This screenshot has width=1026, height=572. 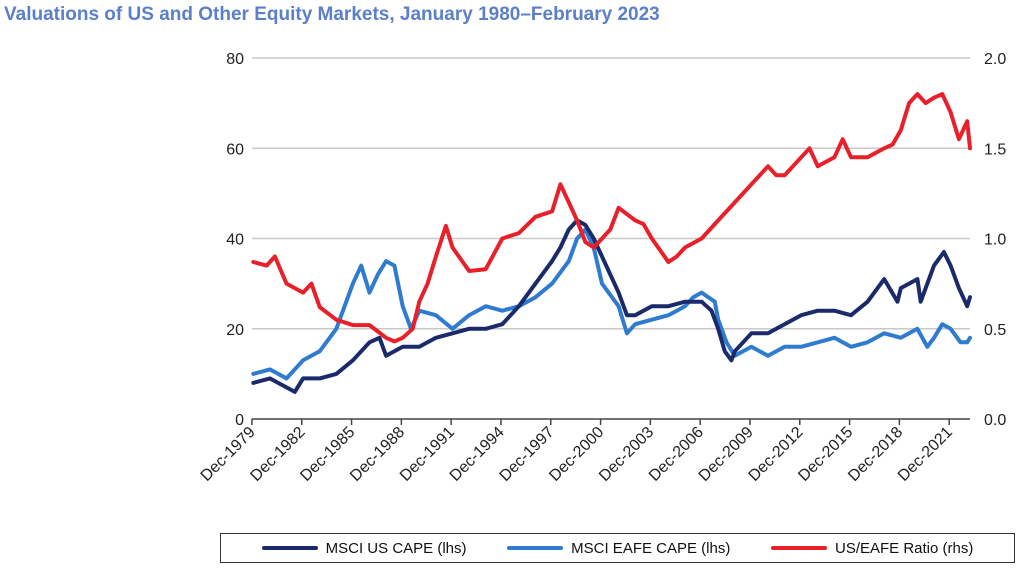 I want to click on y-tick-label-left: 80, so click(x=235, y=59).